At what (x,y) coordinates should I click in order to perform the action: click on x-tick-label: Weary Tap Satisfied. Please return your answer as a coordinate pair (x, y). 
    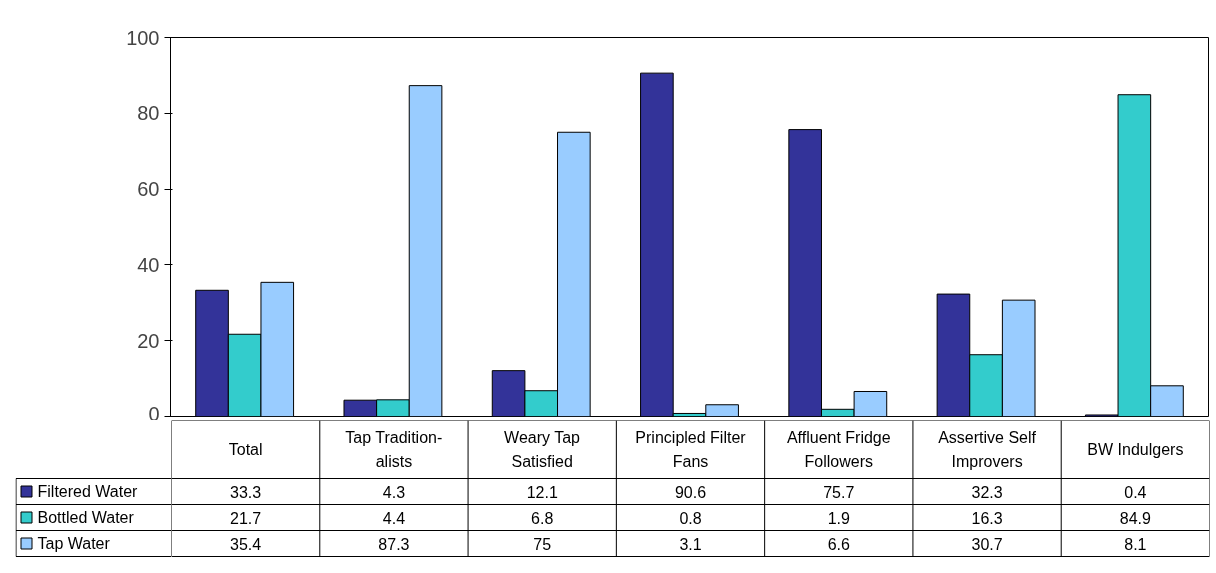
    Looking at the image, I should click on (542, 449).